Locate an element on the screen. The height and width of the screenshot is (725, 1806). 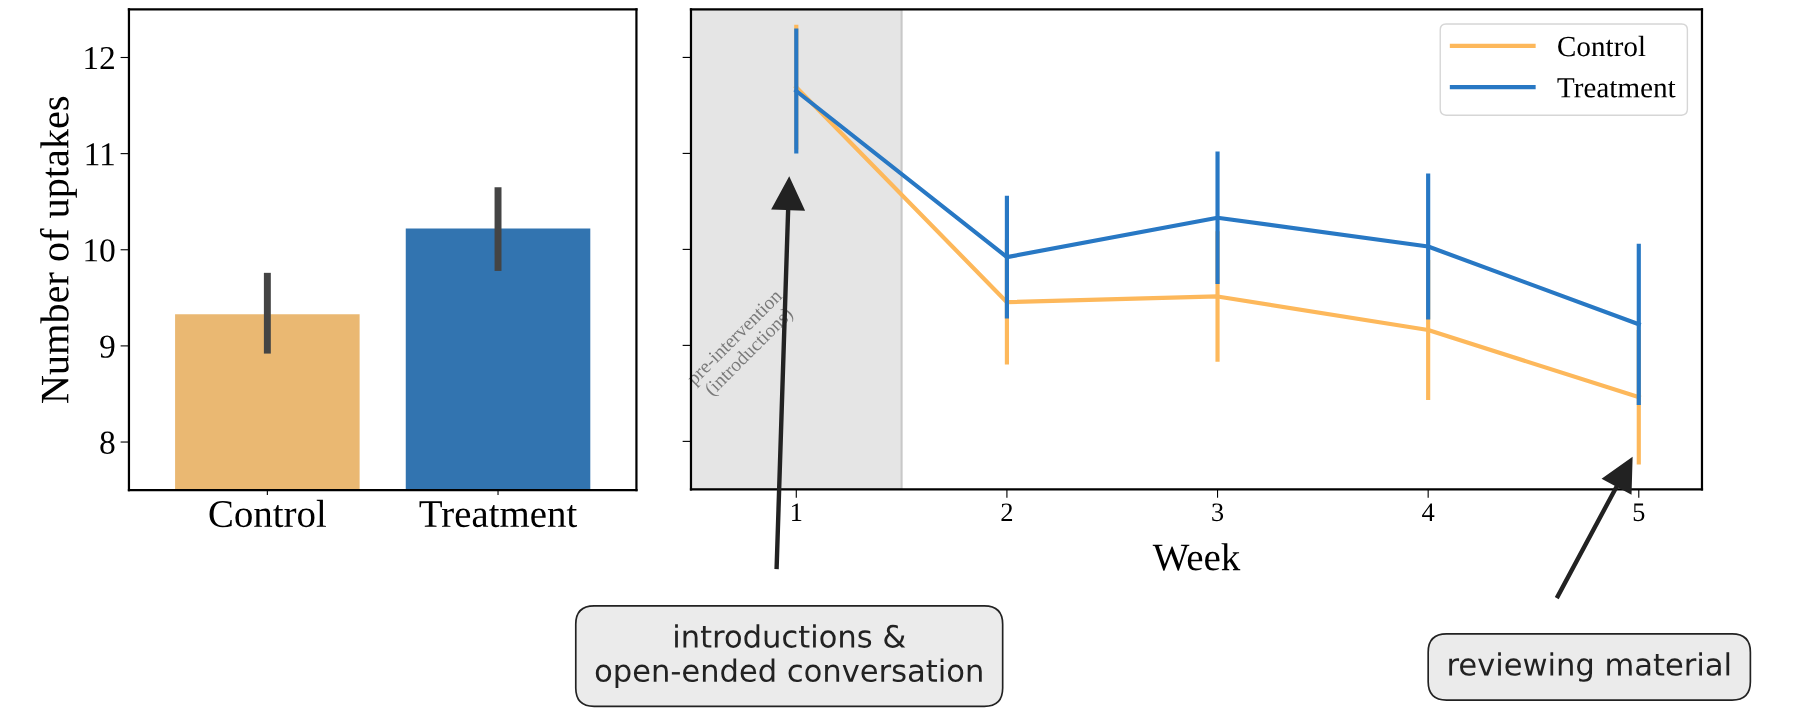
text: reviewing material is located at coordinates (1589, 667).